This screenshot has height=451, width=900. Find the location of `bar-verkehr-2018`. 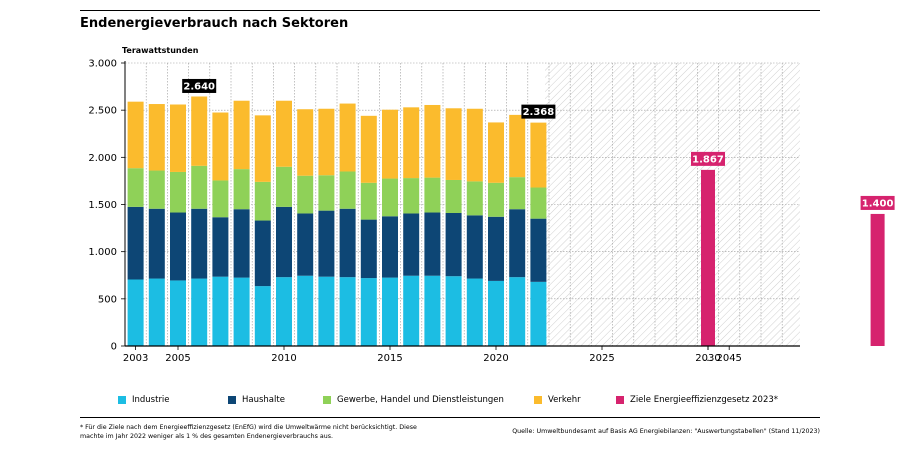

bar-verkehr-2018 is located at coordinates (453, 144).